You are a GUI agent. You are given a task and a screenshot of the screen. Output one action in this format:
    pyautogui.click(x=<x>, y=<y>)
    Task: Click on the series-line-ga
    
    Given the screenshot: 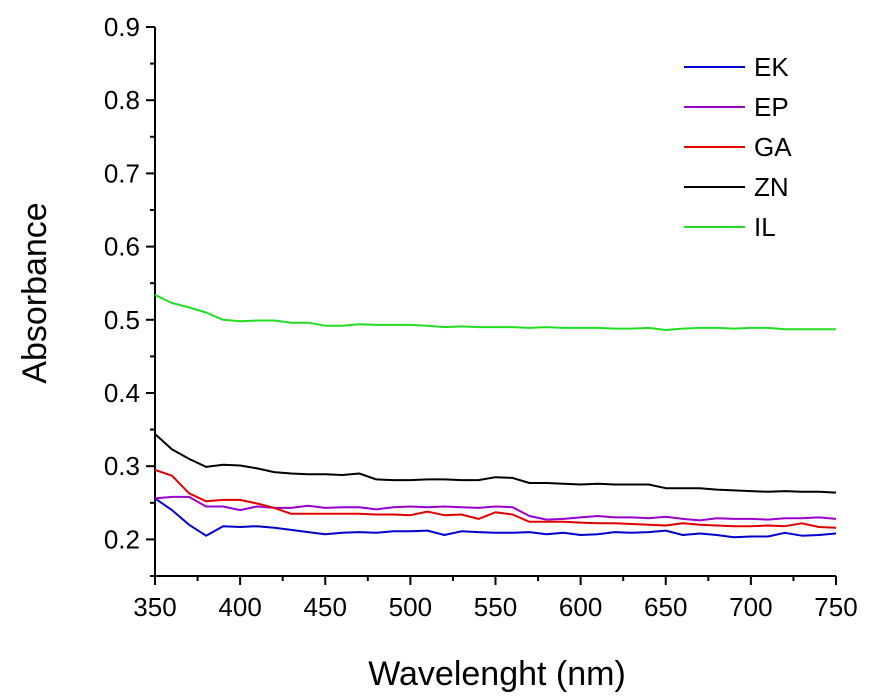 What is the action you would take?
    pyautogui.click(x=495, y=498)
    